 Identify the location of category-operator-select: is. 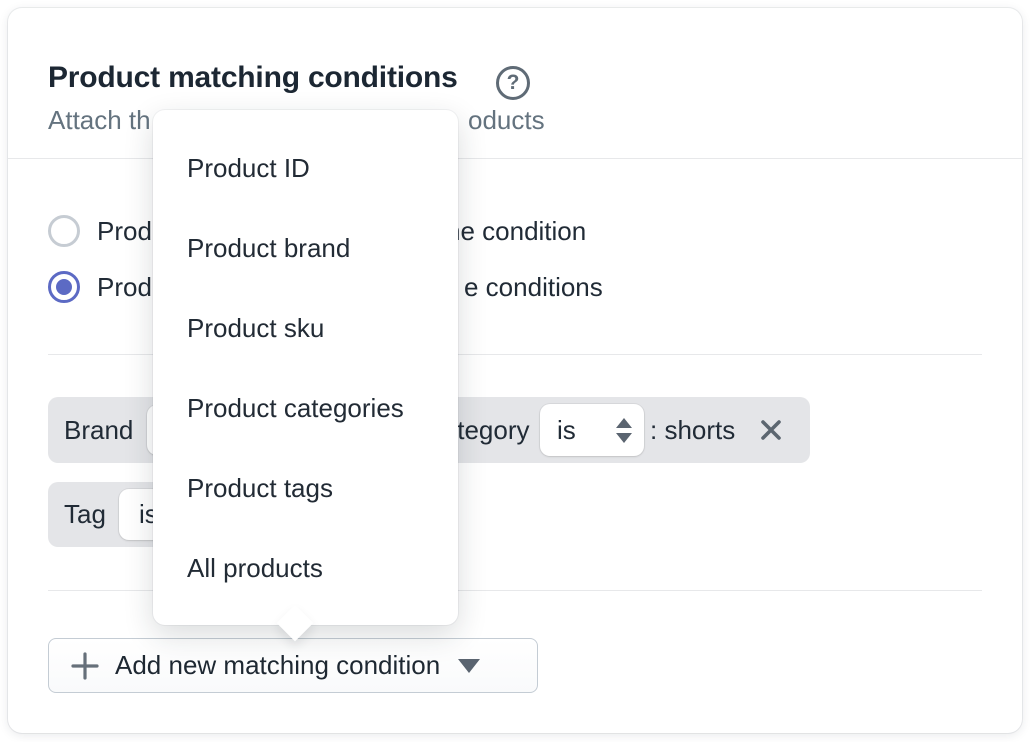
(592, 430).